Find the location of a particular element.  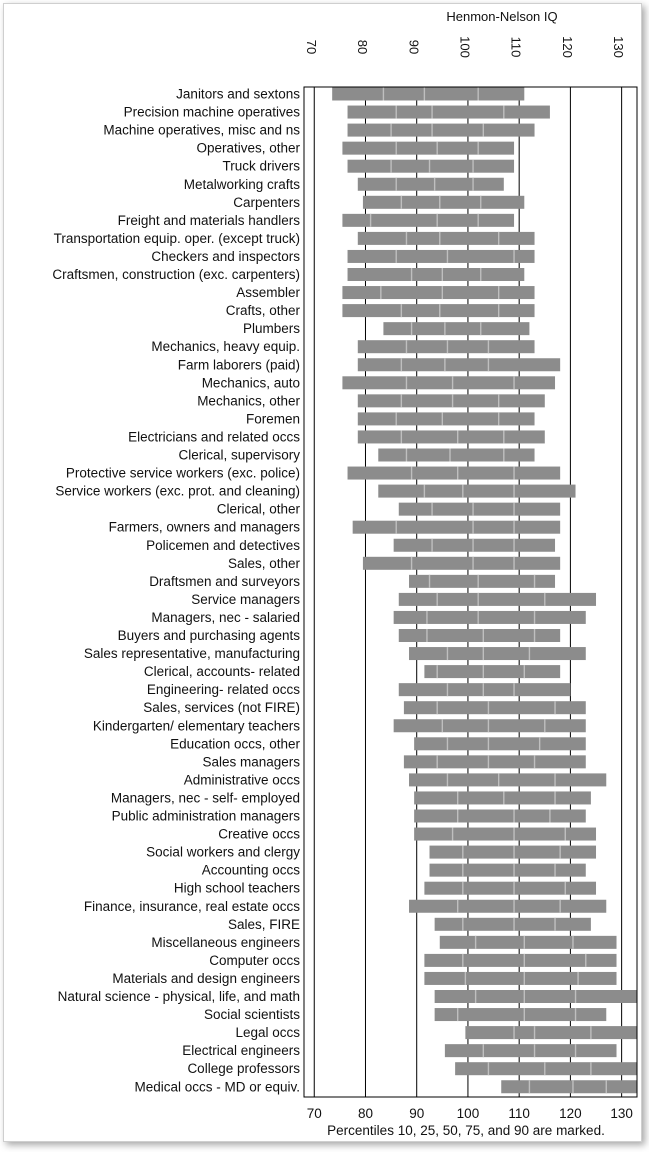

row-label: Mechanics, other is located at coordinates (248, 400).